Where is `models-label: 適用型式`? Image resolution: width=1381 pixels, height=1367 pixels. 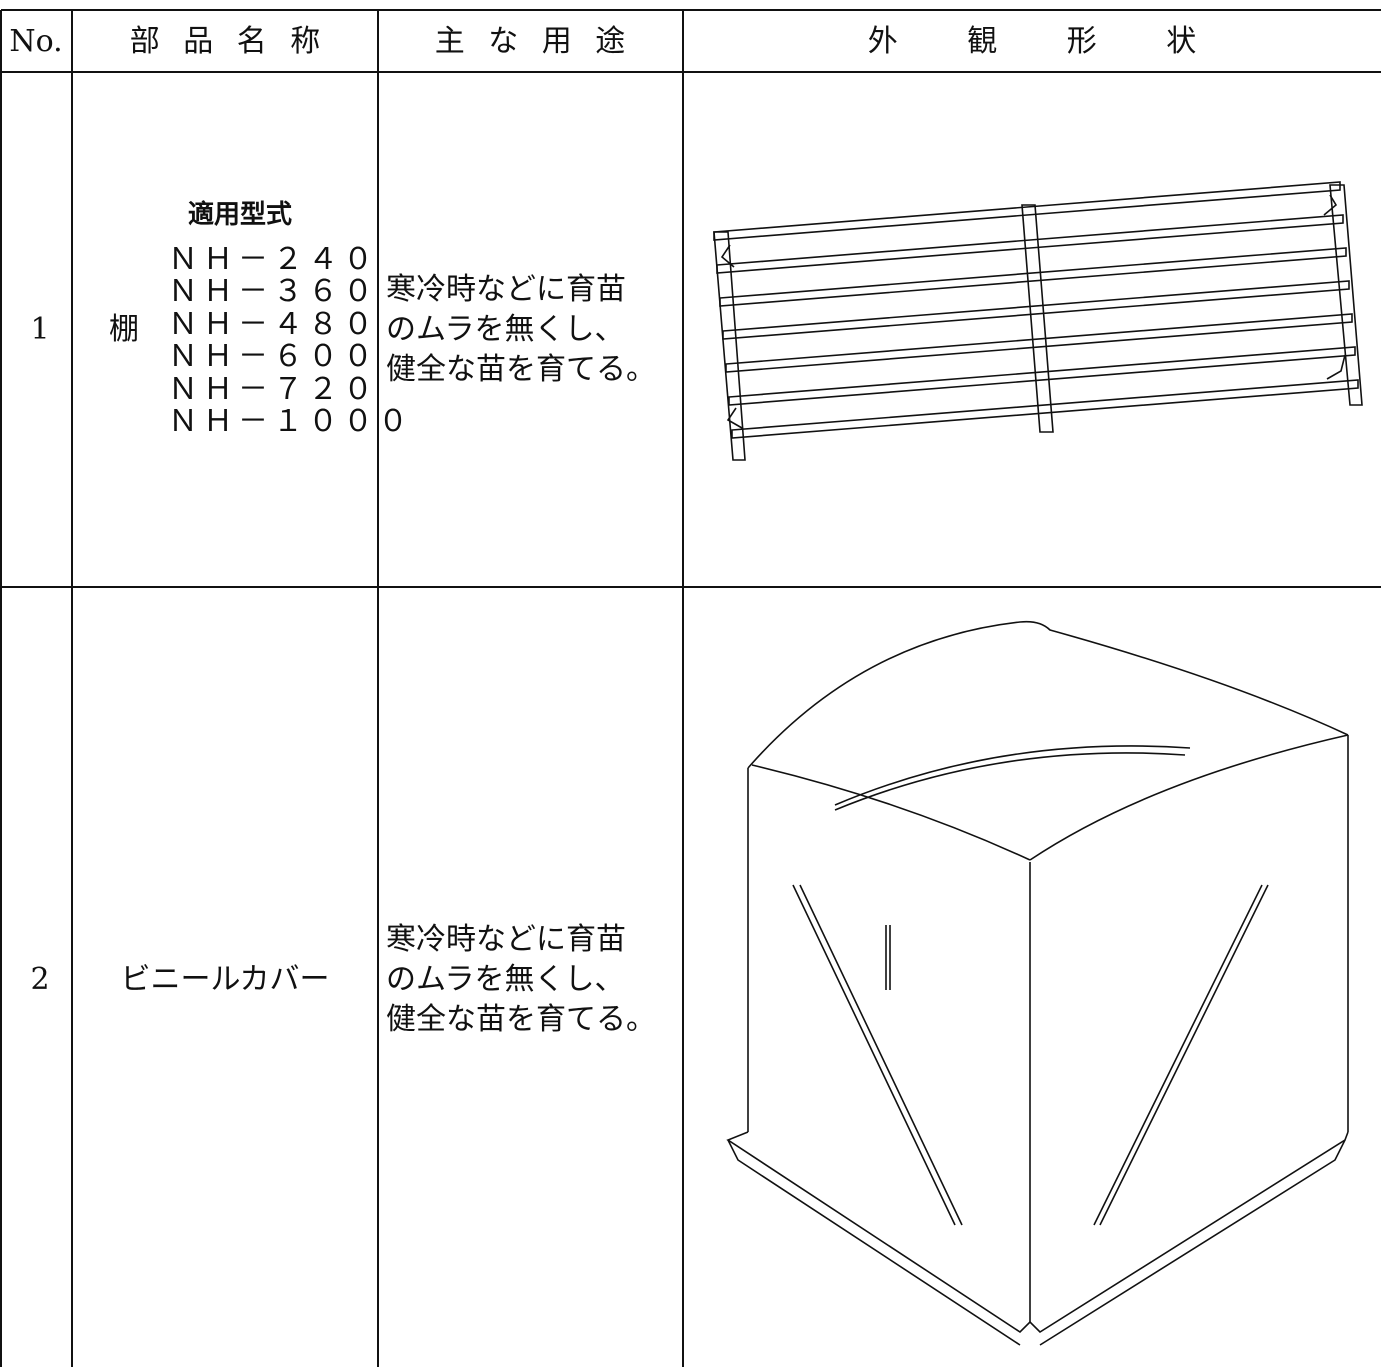 models-label: 適用型式 is located at coordinates (240, 215).